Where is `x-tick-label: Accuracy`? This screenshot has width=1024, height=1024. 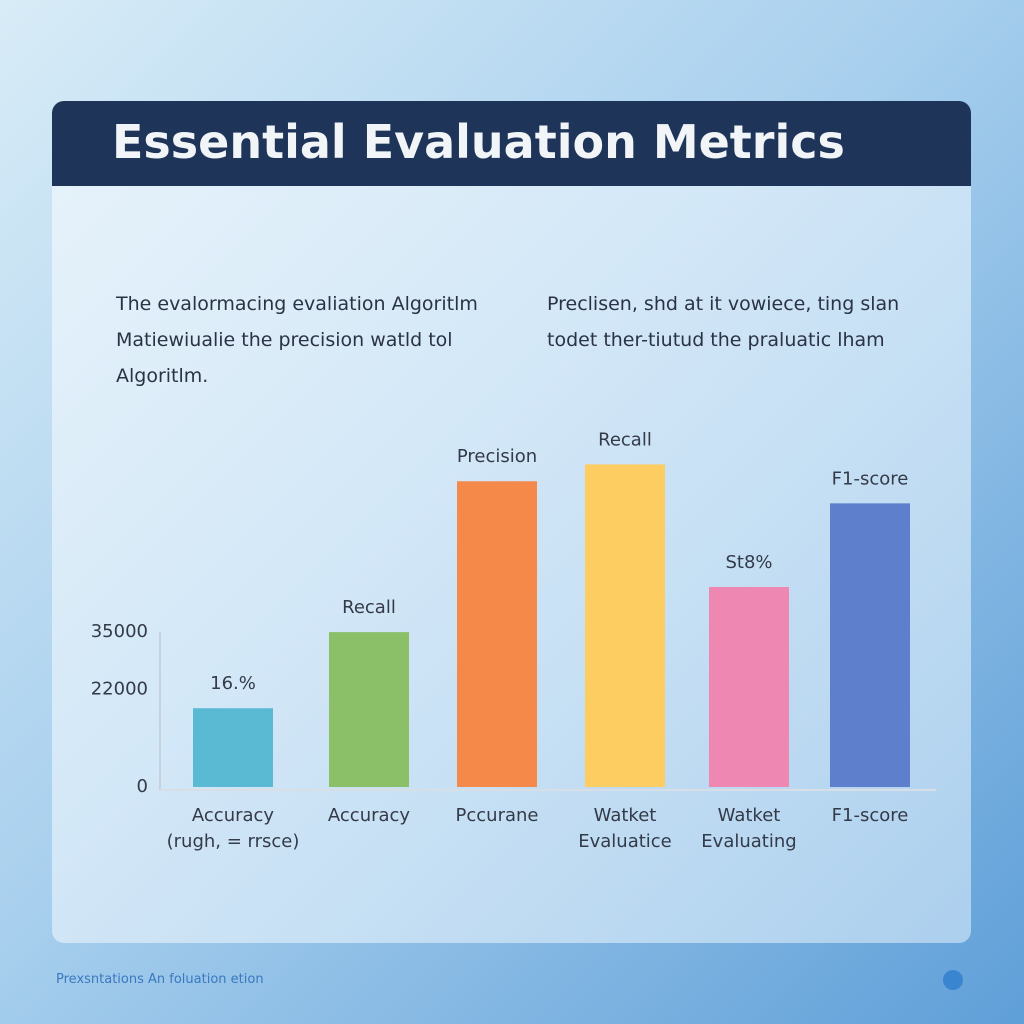 x-tick-label: Accuracy is located at coordinates (369, 815).